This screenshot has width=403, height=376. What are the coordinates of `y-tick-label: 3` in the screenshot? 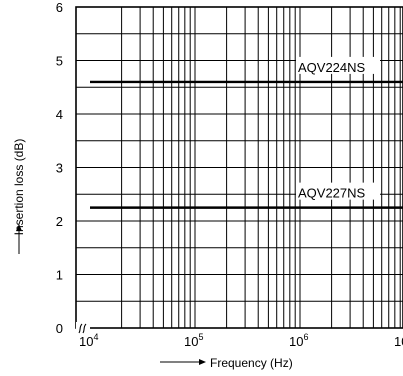 It's located at (59, 168).